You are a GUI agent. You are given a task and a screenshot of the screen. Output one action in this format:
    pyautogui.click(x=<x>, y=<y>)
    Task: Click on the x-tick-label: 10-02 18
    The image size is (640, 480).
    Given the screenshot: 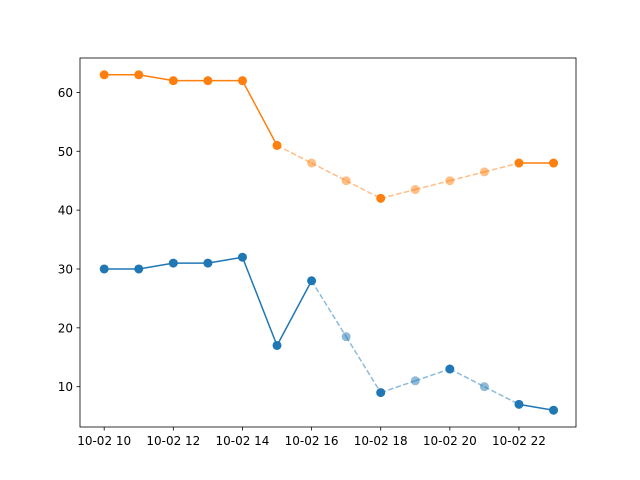 What is the action you would take?
    pyautogui.click(x=381, y=441)
    